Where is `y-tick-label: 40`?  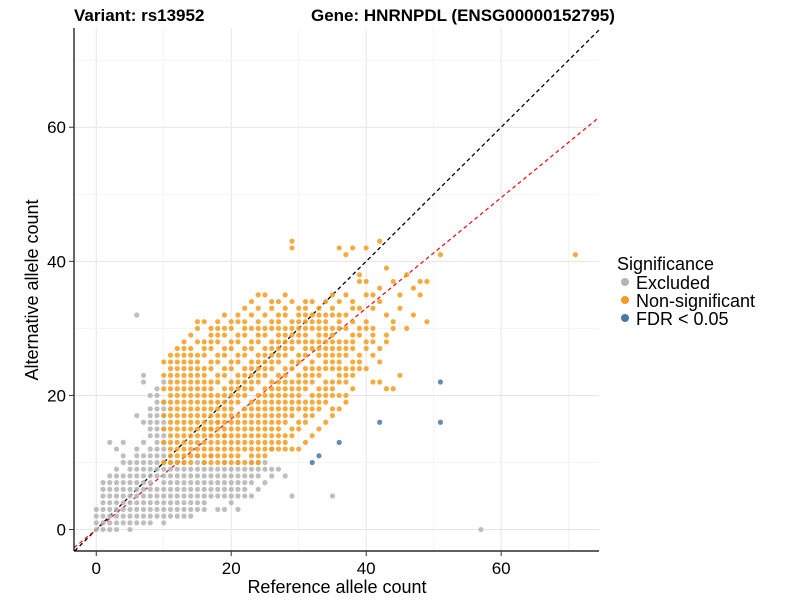 y-tick-label: 40 is located at coordinates (56, 261).